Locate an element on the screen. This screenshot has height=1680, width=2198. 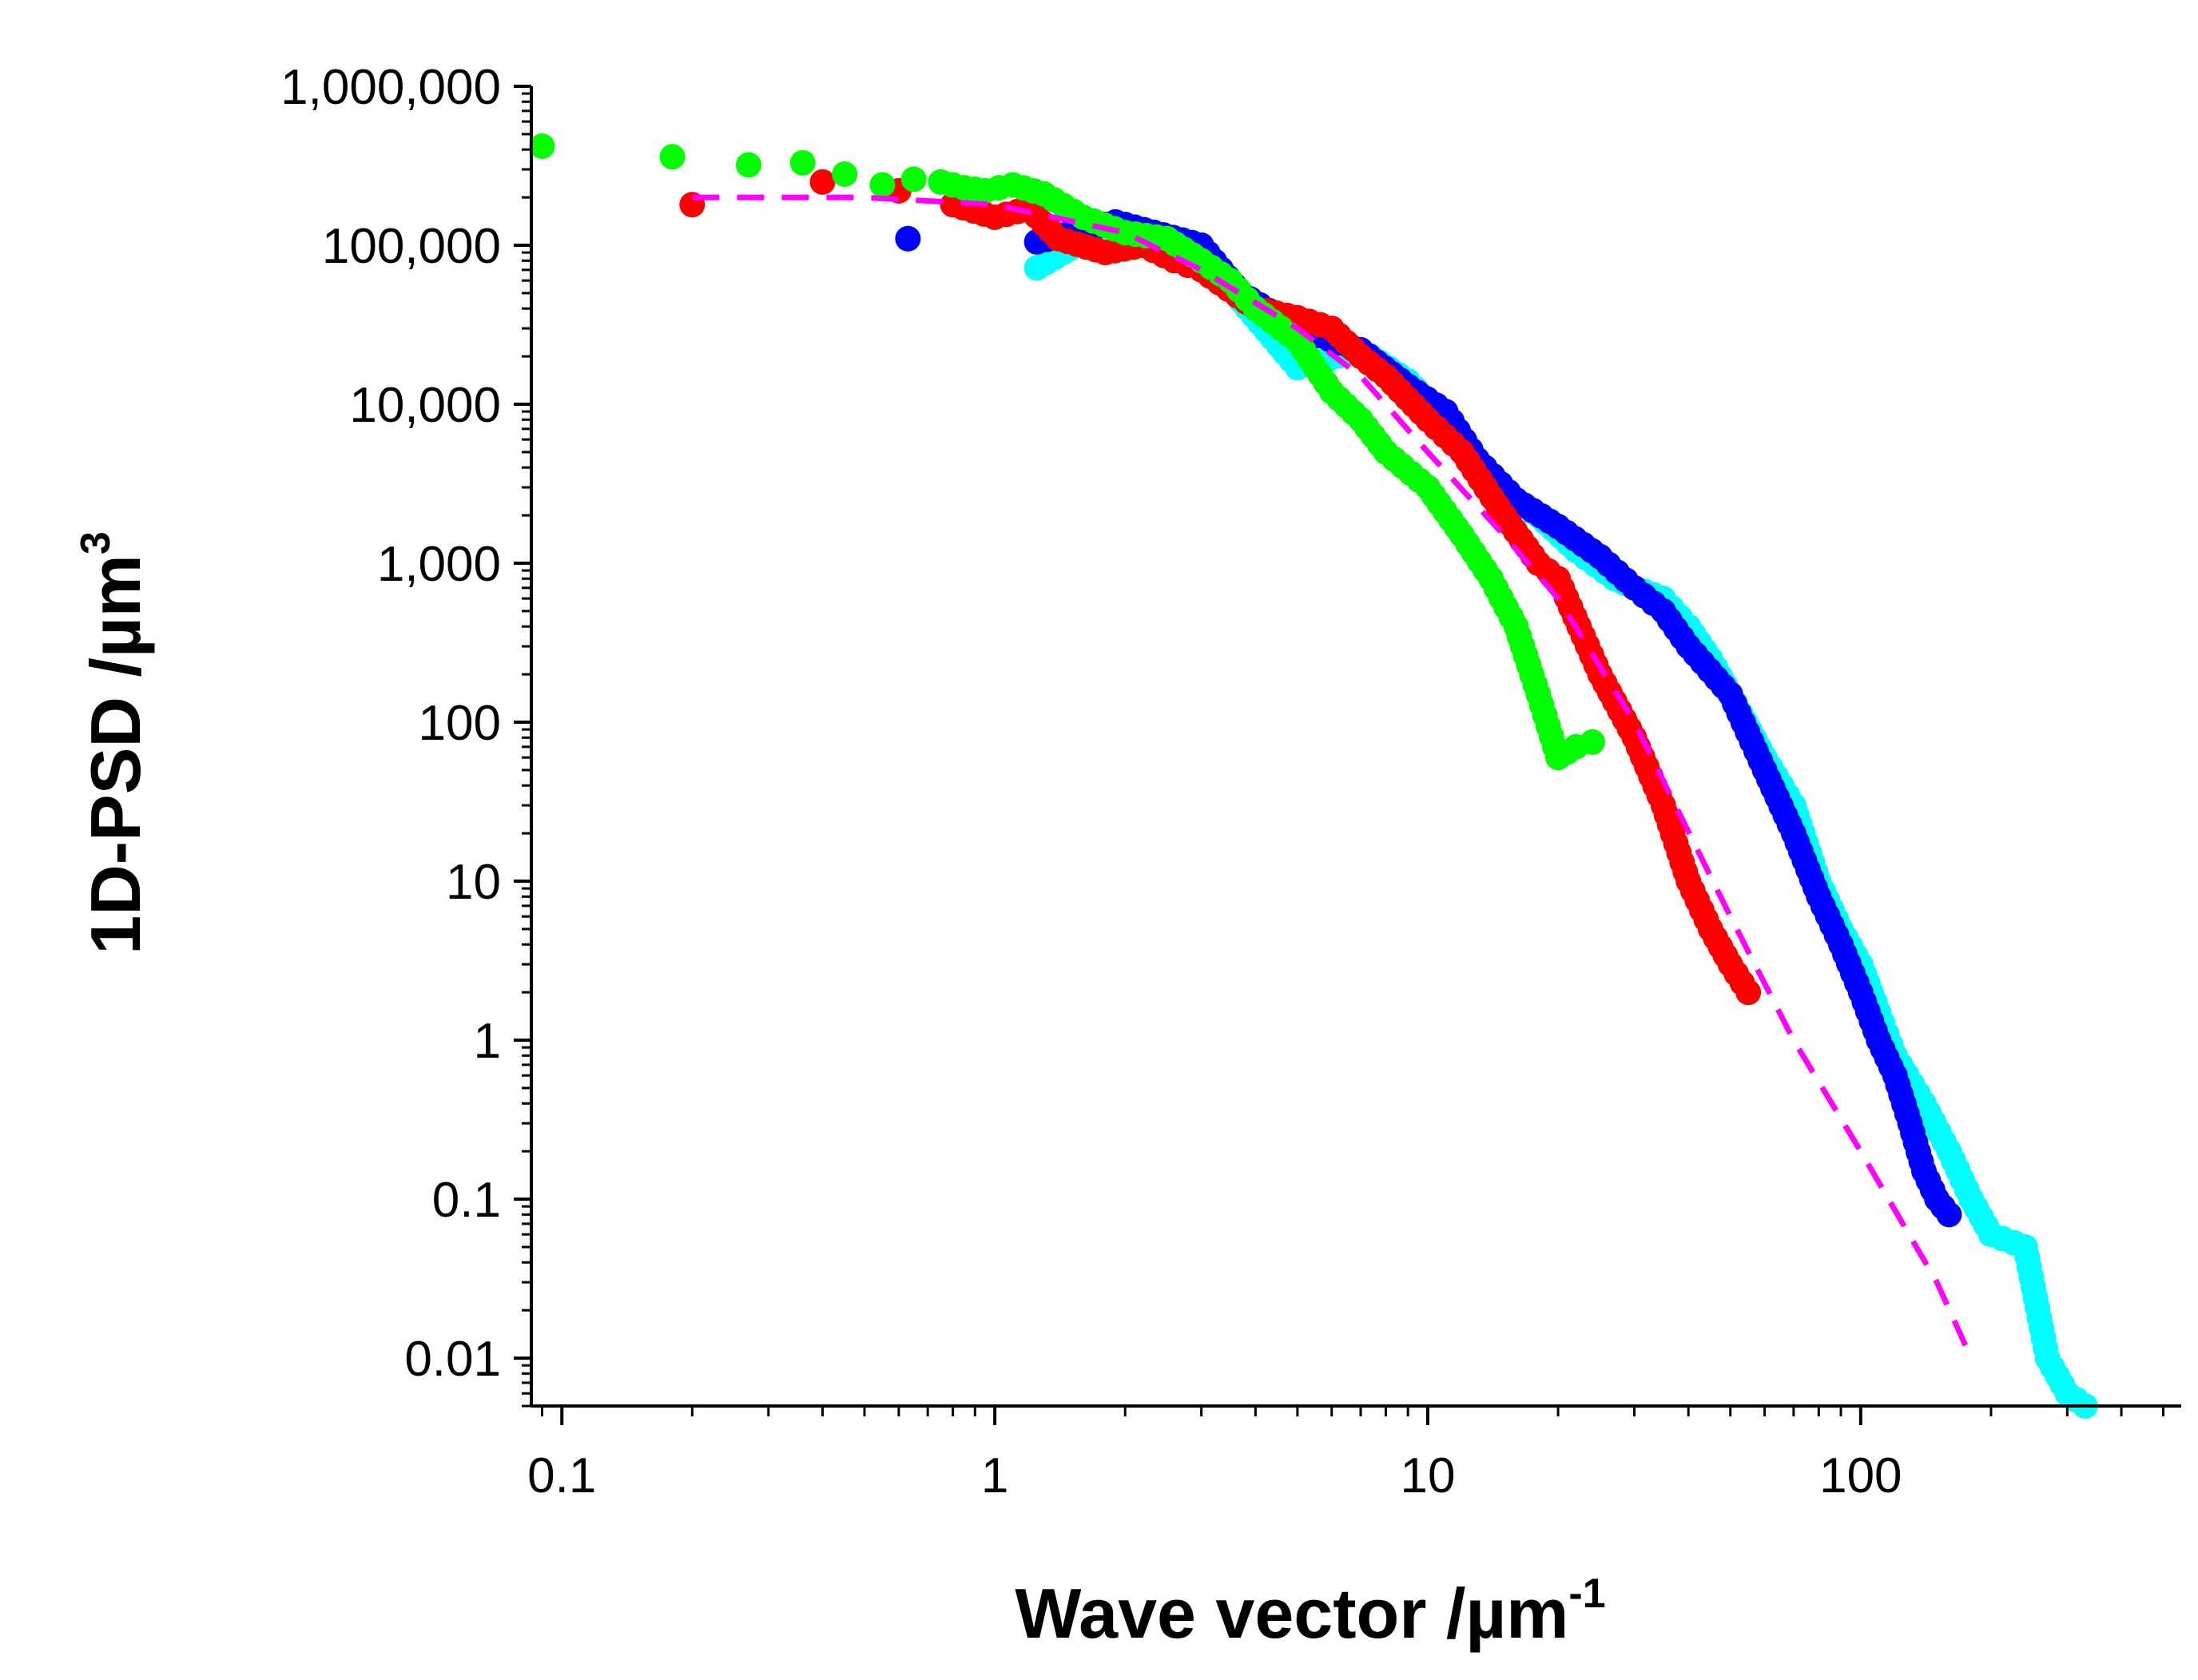
y-tick-label: 0.01 is located at coordinates (452, 1359).